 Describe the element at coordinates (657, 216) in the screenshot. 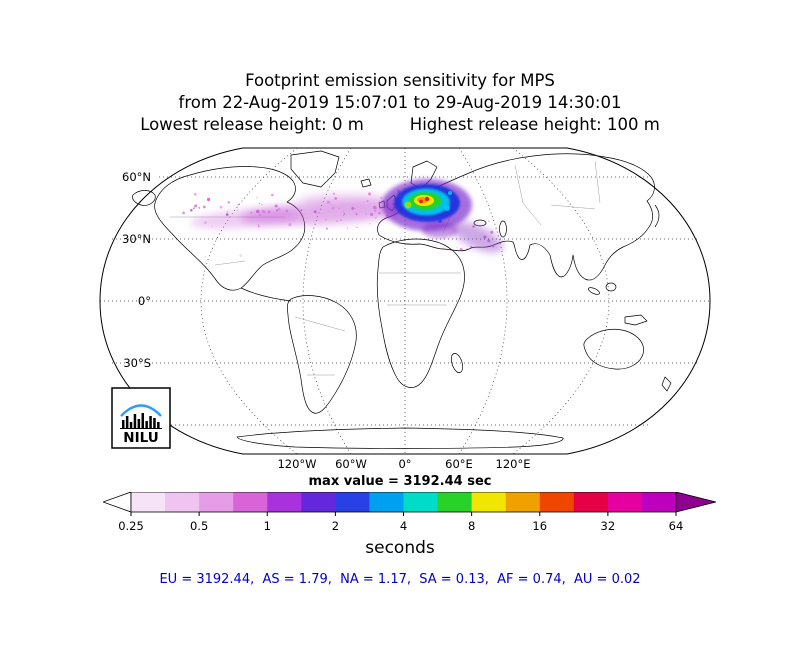

I see `coast-japan` at that location.